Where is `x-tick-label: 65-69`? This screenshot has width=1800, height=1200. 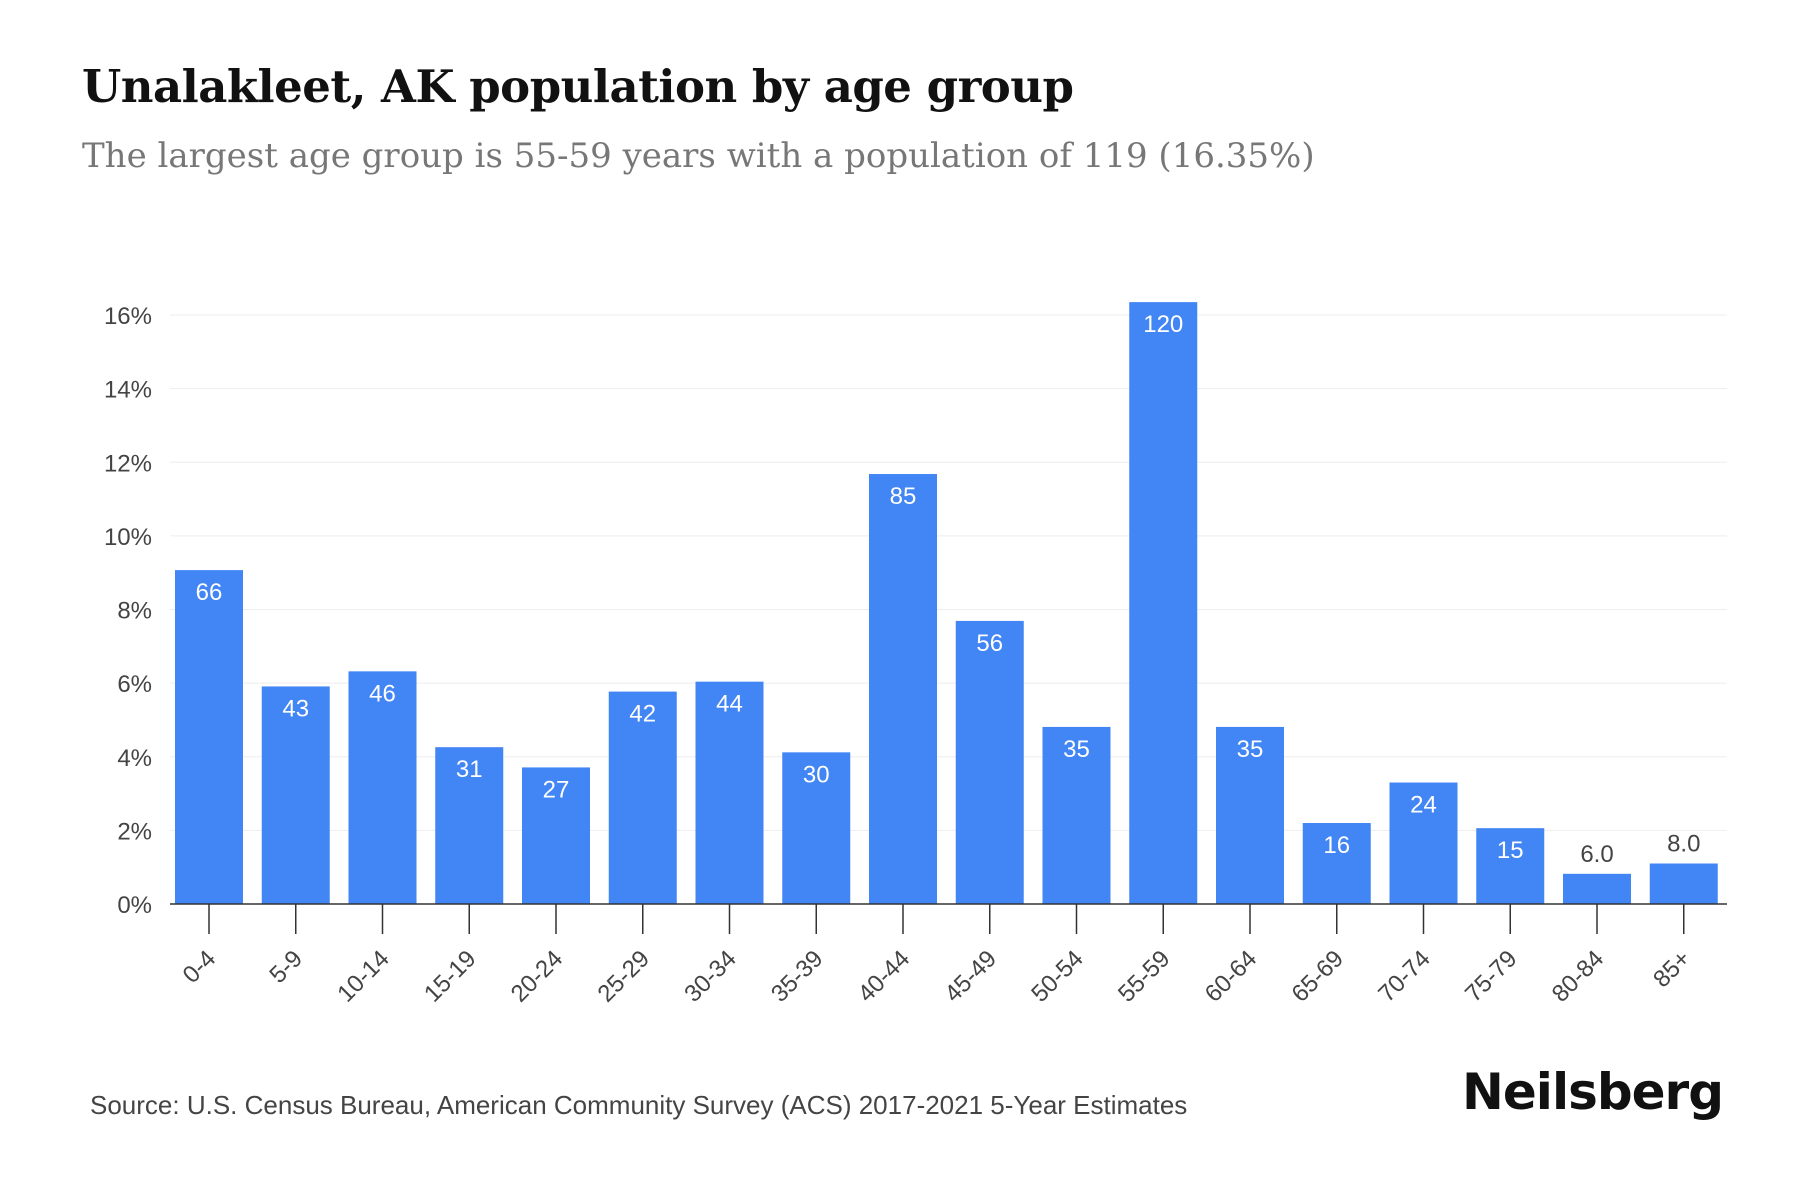
x-tick-label: 65-69 is located at coordinates (1317, 976).